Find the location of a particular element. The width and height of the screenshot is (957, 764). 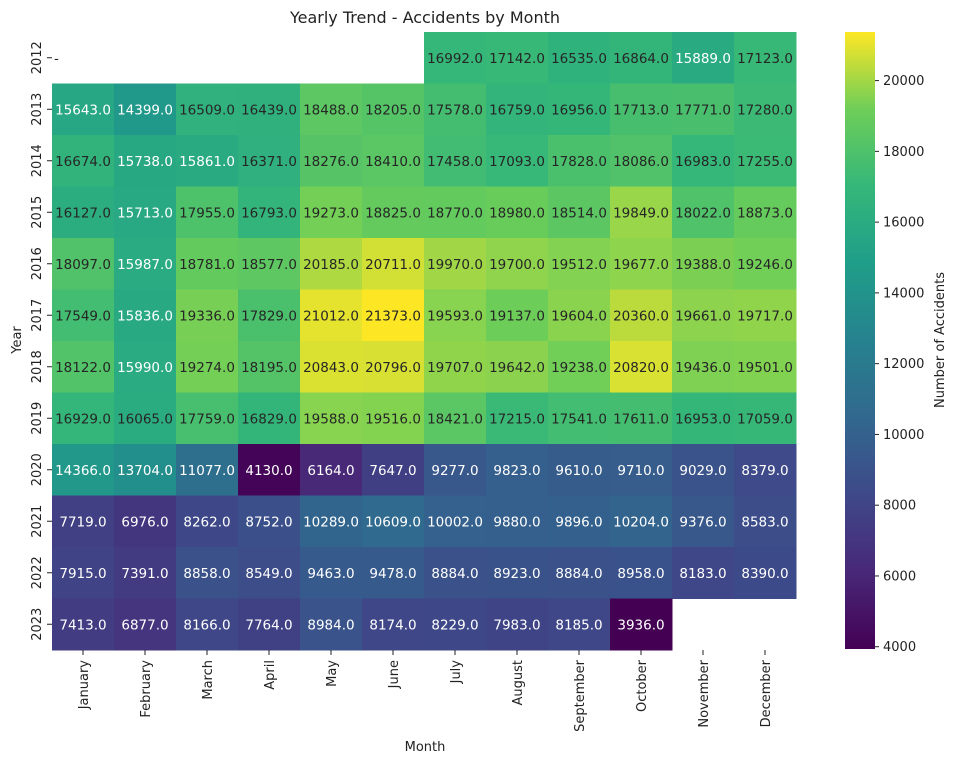

cell-value-label: 18276.0 is located at coordinates (331, 162).